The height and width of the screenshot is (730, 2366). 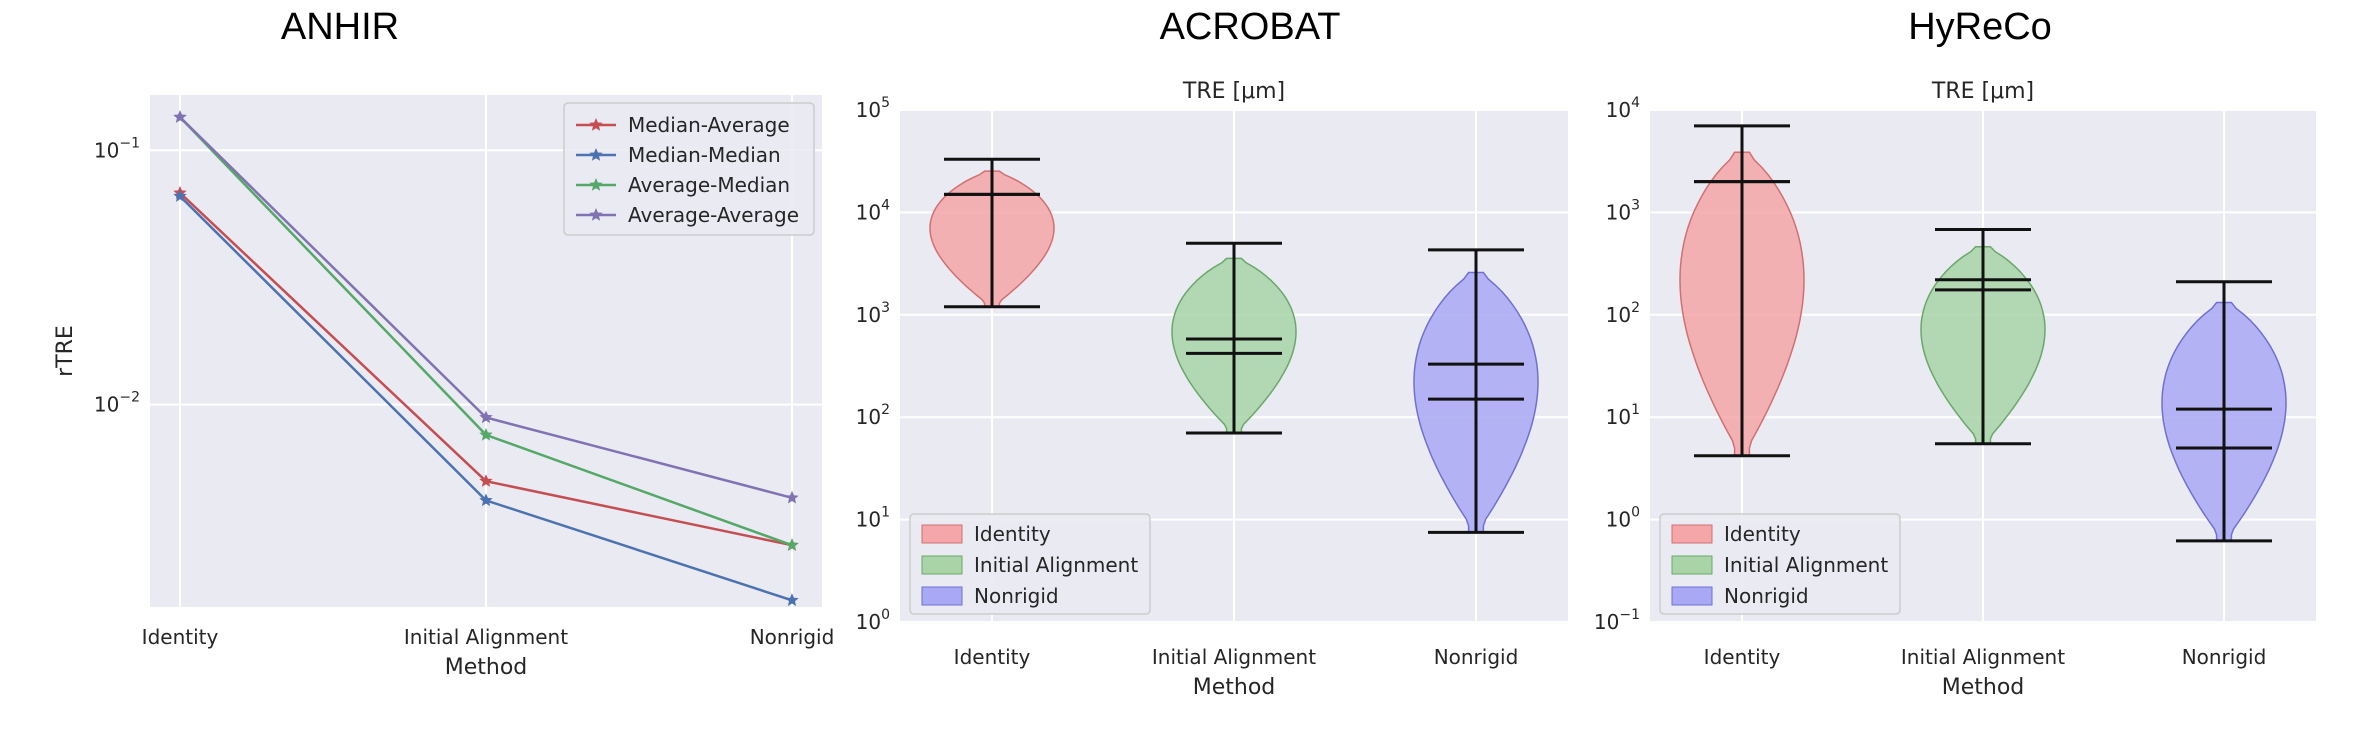 What do you see at coordinates (1250, 27) in the screenshot?
I see `acrobat-title: ACROBAT` at bounding box center [1250, 27].